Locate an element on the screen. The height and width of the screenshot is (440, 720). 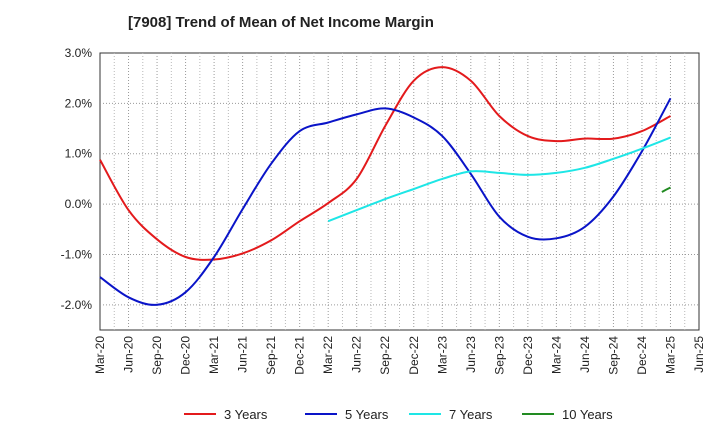
x-tick-label: Dec-23 is located at coordinates (528, 355).